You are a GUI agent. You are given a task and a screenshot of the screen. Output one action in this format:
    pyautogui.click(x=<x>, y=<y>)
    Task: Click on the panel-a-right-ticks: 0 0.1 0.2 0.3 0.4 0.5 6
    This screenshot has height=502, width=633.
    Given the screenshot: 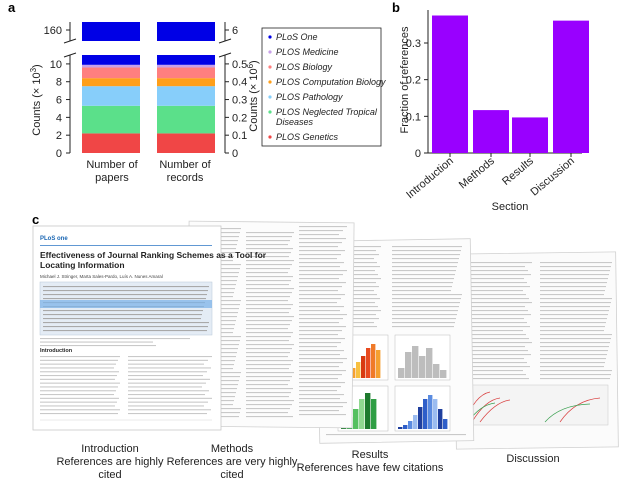 What is the action you would take?
    pyautogui.click(x=236, y=92)
    